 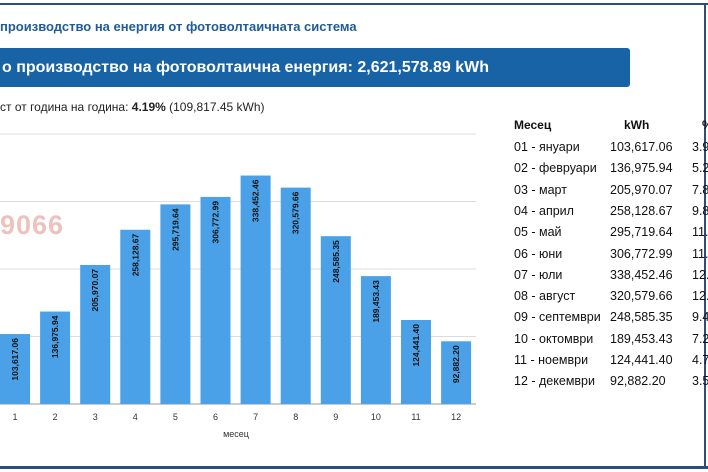 I want to click on table-cell-pct: 12.2, so click(x=700, y=296).